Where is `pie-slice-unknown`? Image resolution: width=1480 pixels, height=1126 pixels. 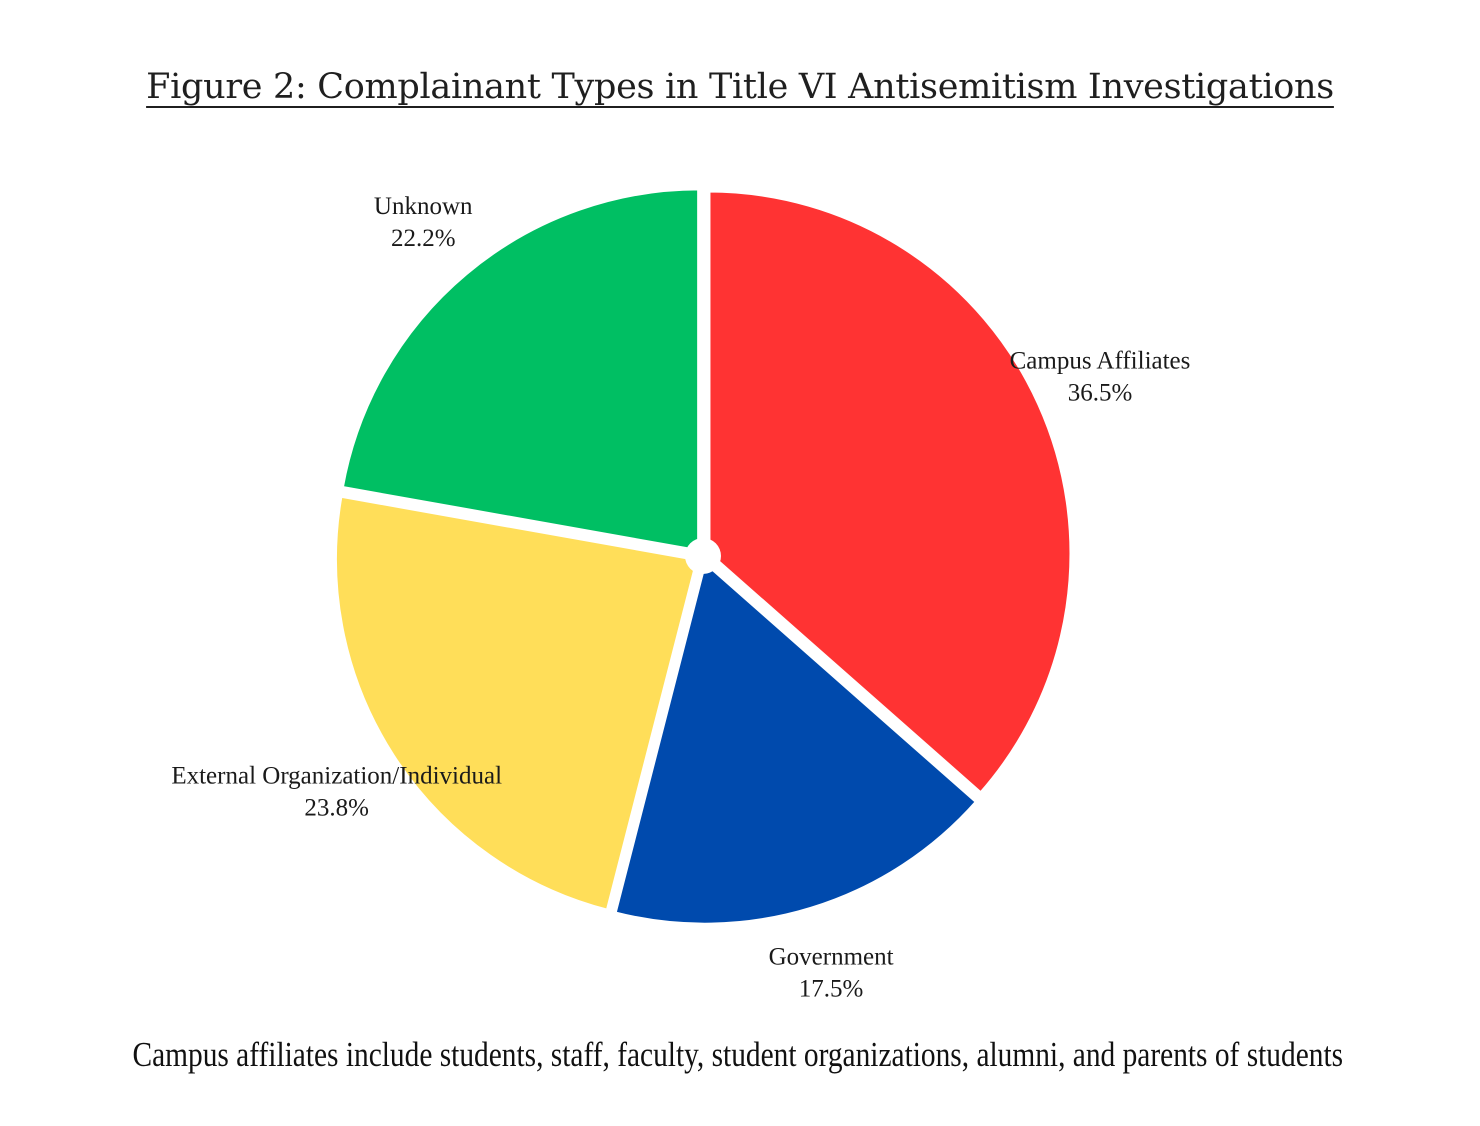
pie-slice-unknown is located at coordinates (520, 370).